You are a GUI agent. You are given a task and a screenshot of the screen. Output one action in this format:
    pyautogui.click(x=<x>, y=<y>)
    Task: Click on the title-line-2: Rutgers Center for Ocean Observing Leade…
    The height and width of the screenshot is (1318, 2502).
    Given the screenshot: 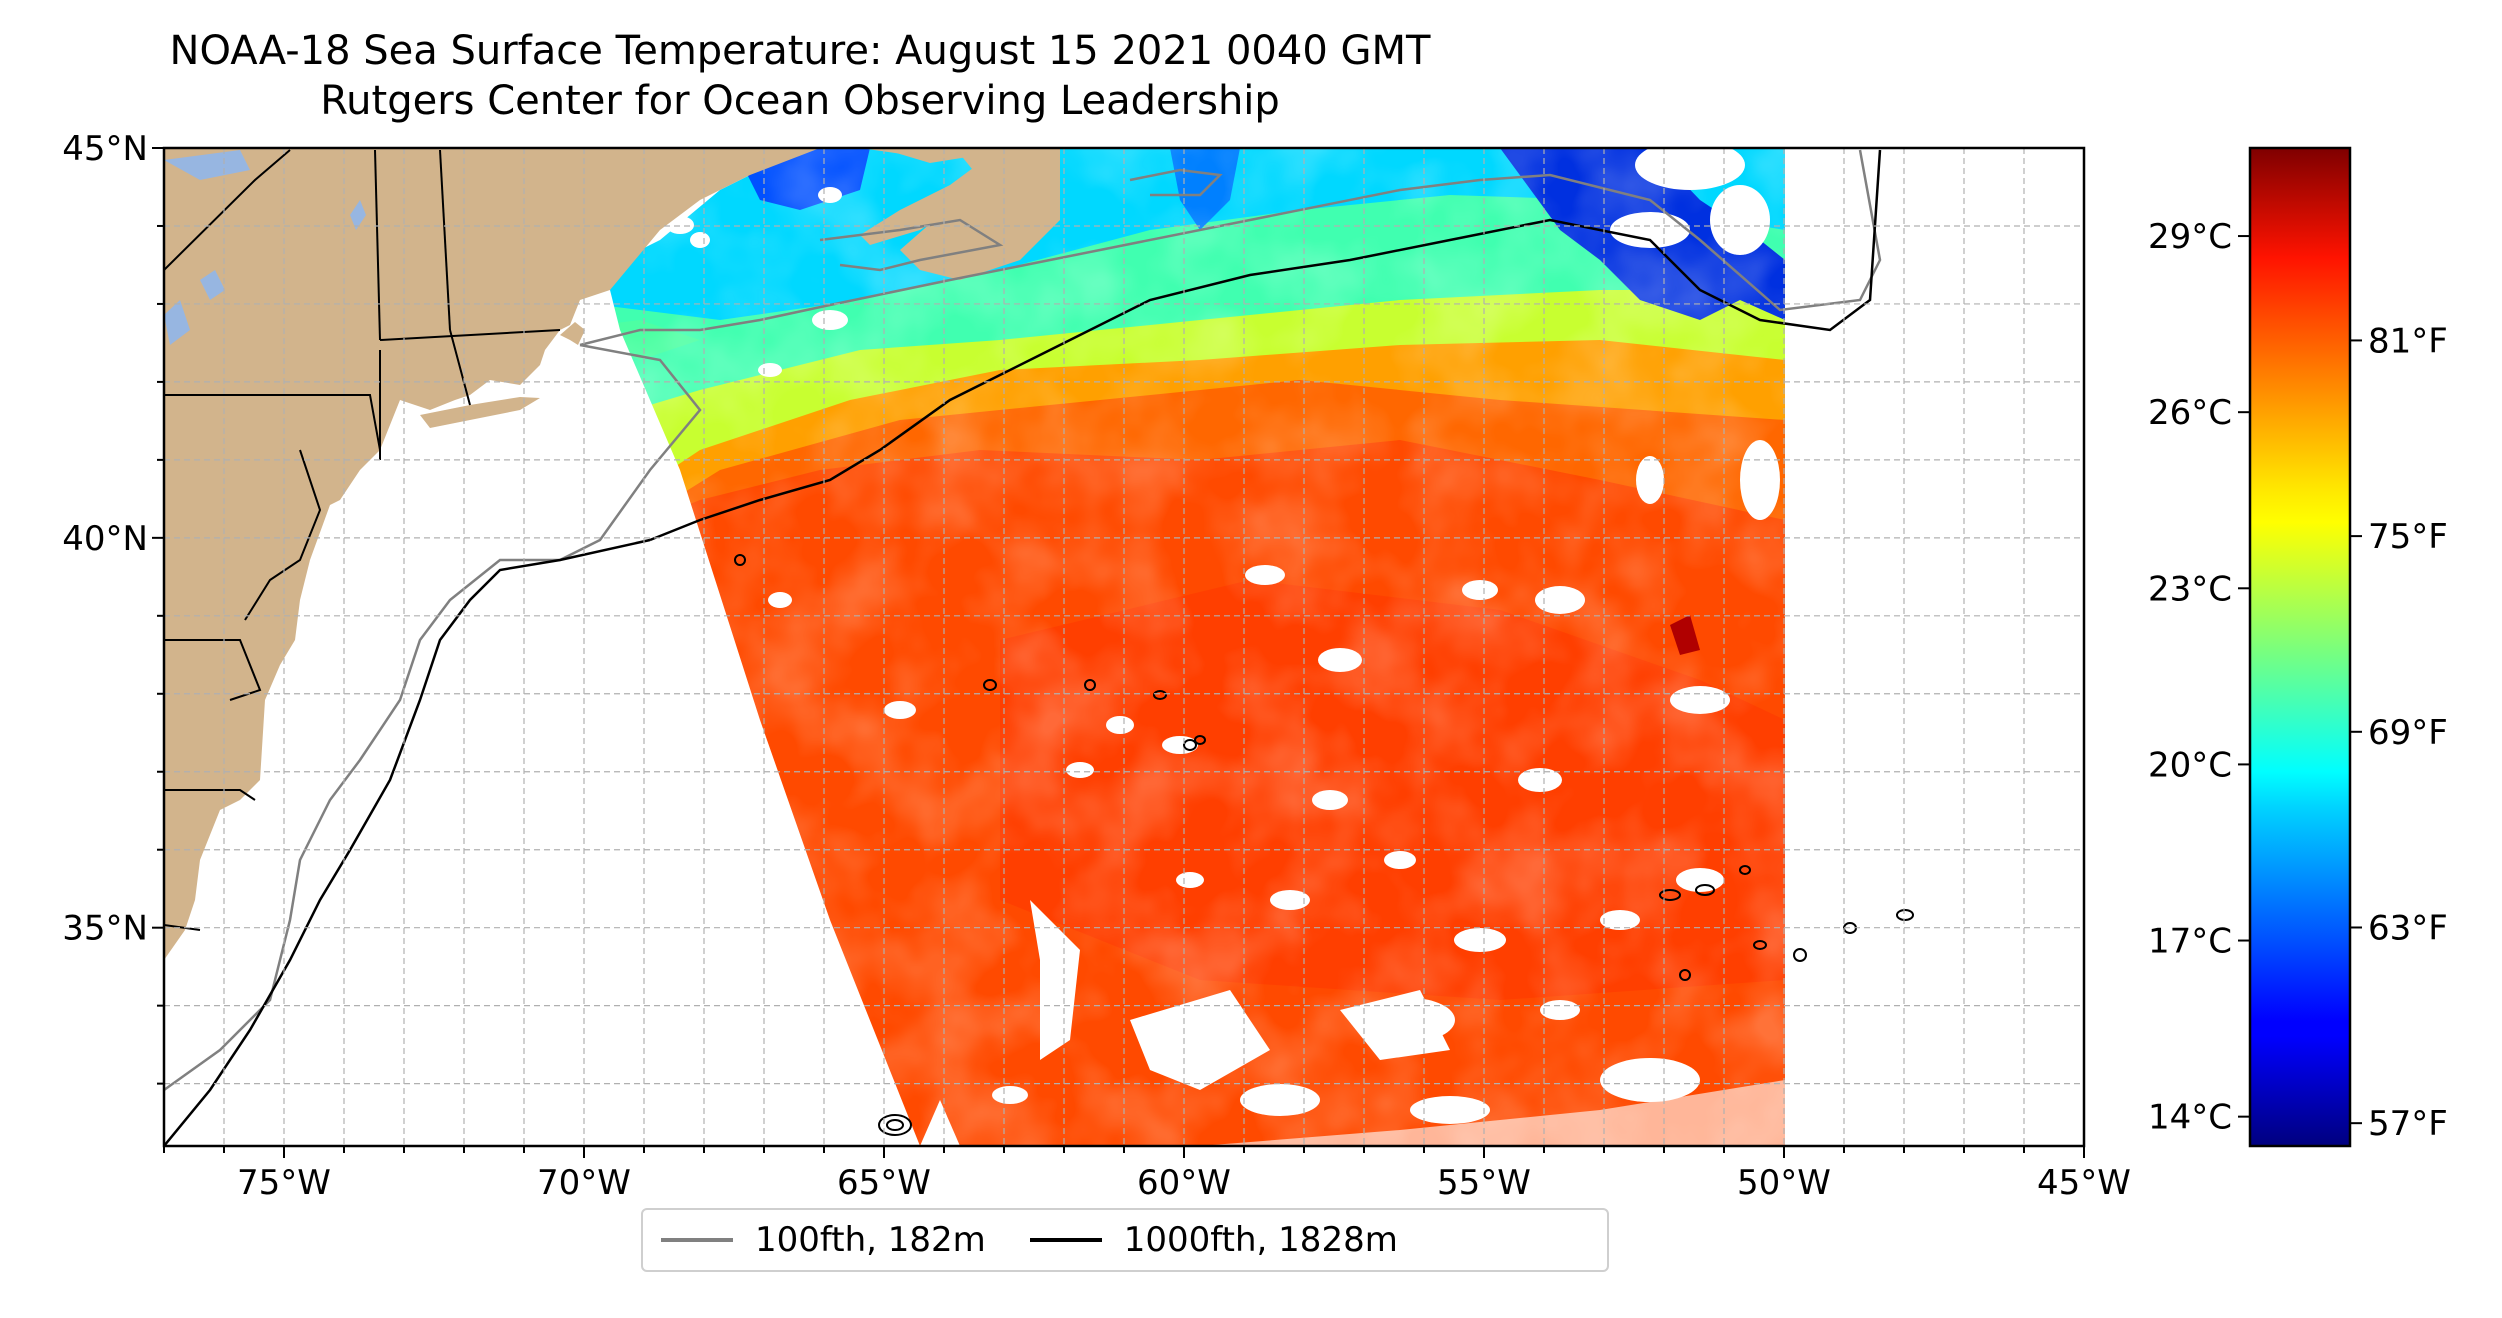 What is the action you would take?
    pyautogui.click(x=800, y=101)
    